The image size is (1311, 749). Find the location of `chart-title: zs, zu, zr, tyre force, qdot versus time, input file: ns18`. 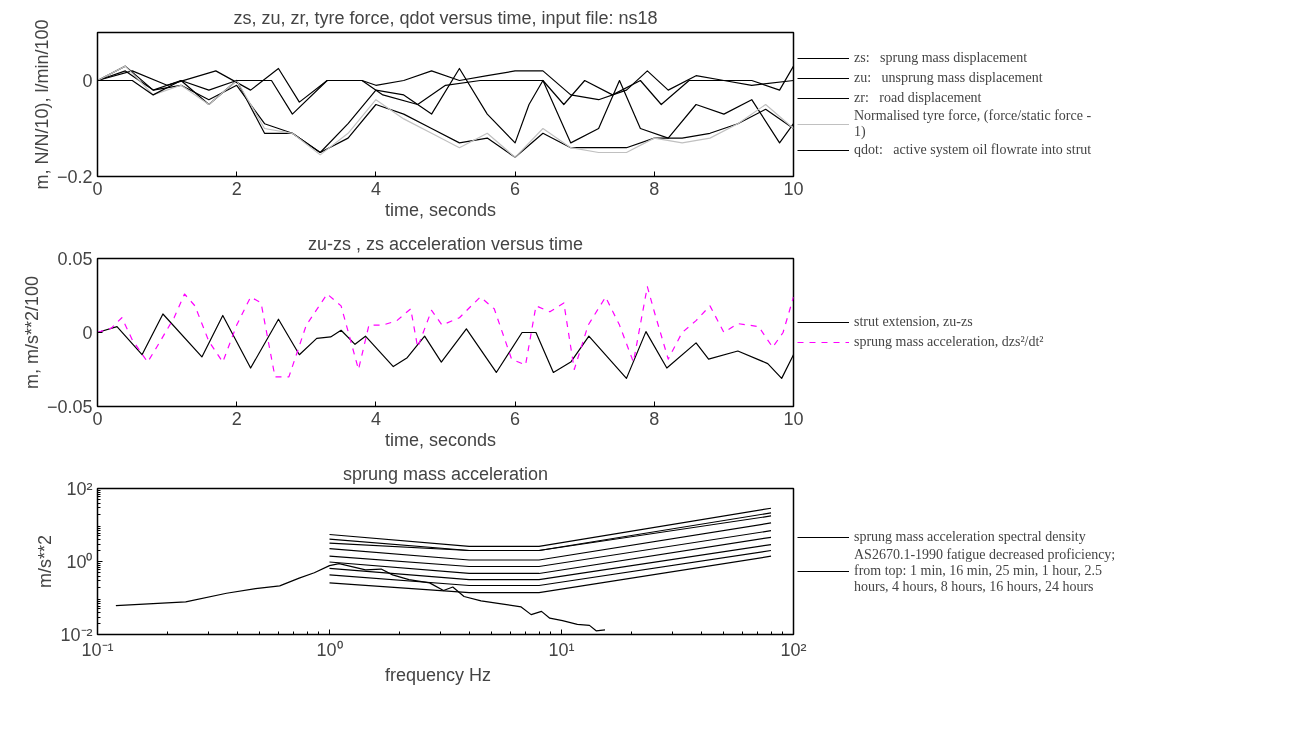

chart-title: zs, zu, zr, tyre force, qdot versus time, input file: ns18 is located at coordinates (445, 17).